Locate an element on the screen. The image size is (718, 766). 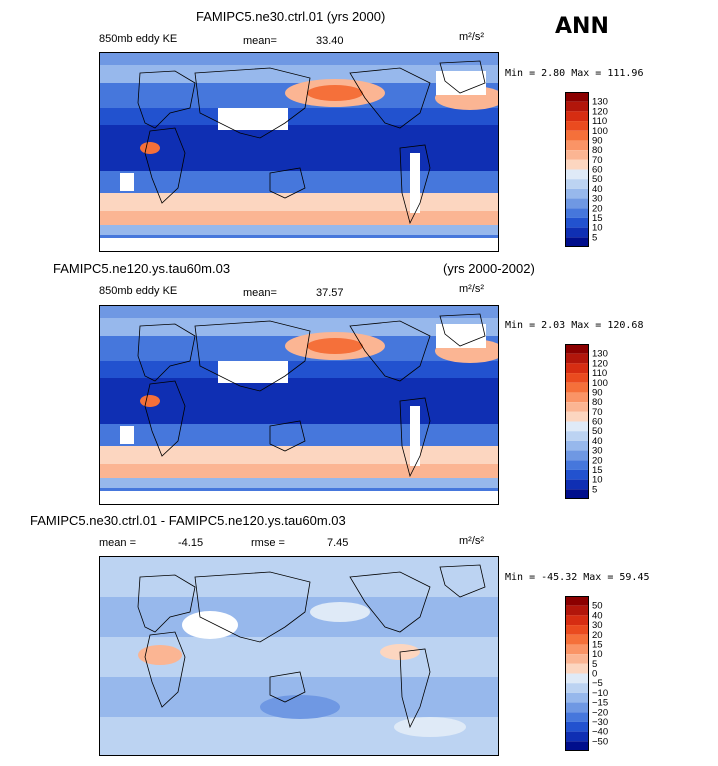
colorbar-tick-label: −50 is located at coordinates (600, 741).